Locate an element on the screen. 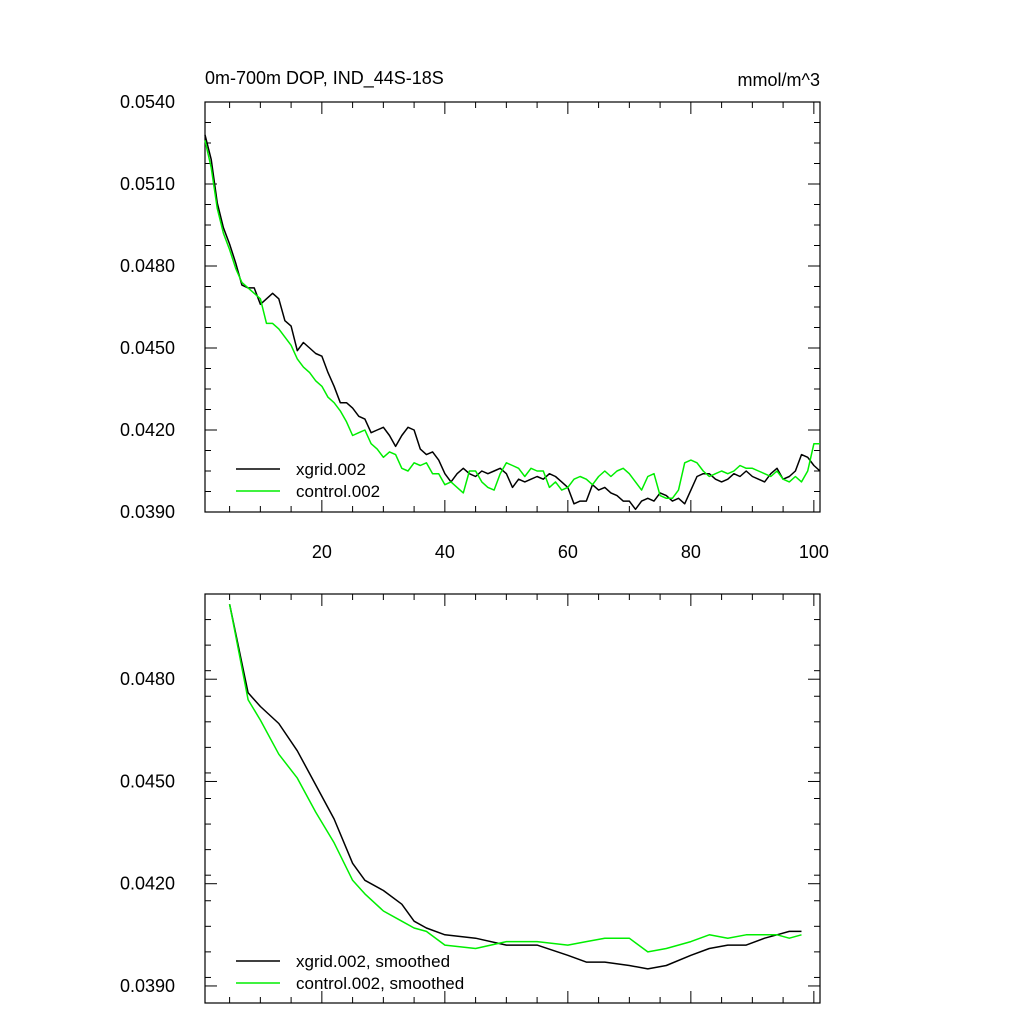 The image size is (1024, 1029). legend-label-xgrid: xgrid.002 is located at coordinates (331, 469).